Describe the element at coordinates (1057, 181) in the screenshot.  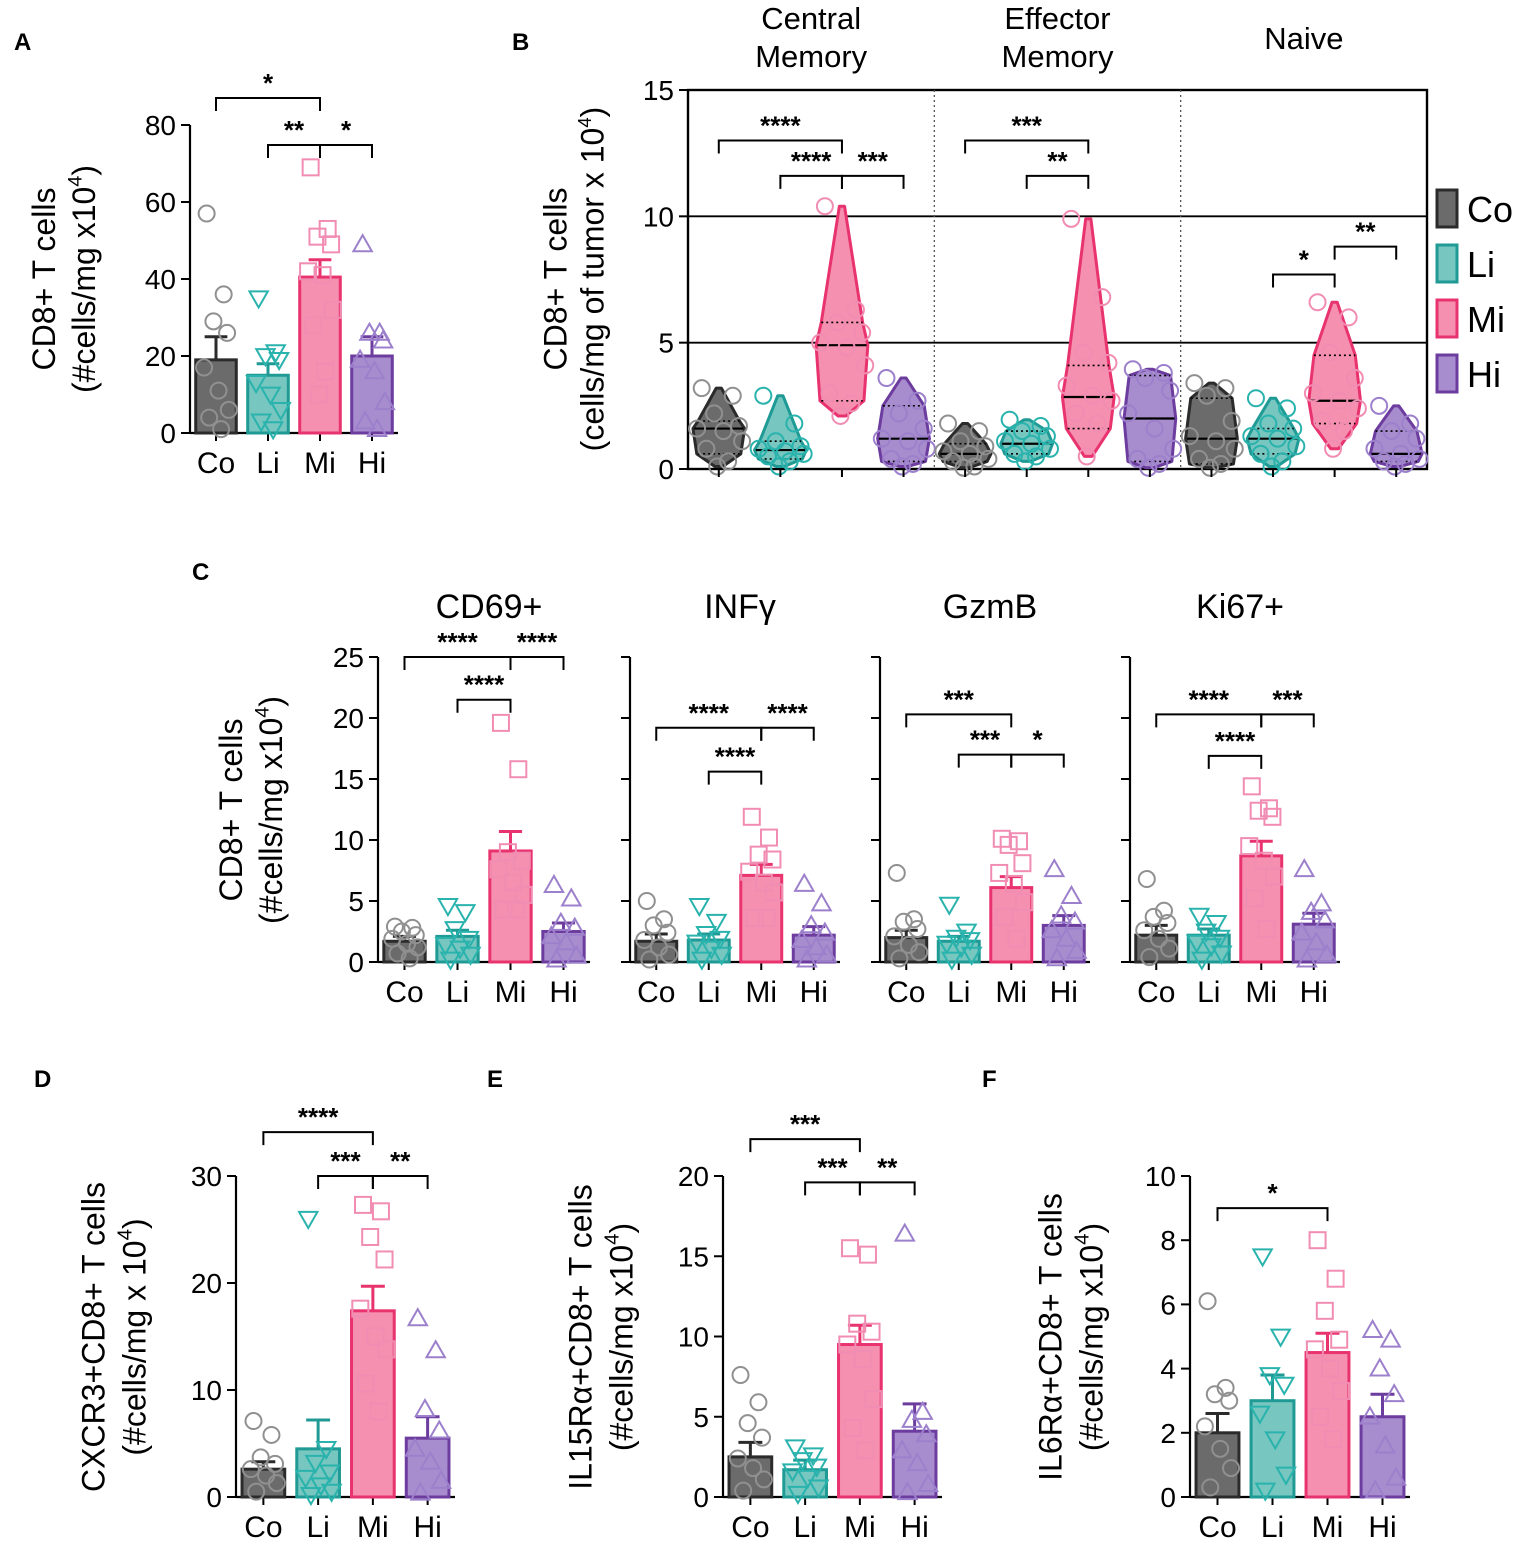
I see `sig-bracket-b4-line` at that location.